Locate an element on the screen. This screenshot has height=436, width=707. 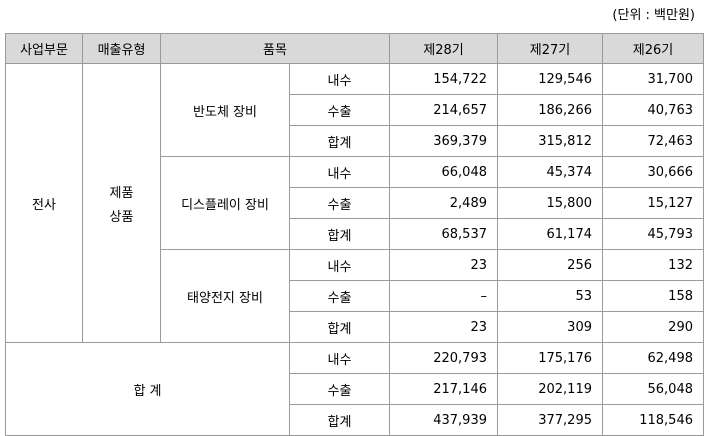
item-cell: 디스플레이 장비 is located at coordinates (225, 203).